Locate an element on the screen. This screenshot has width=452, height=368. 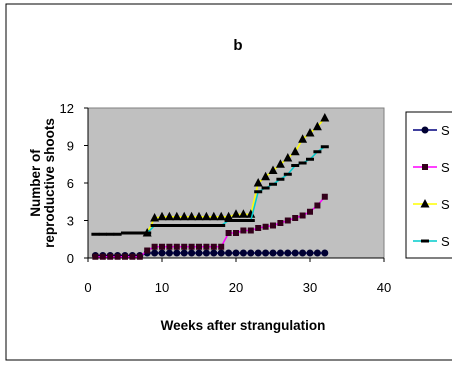
legend-box is located at coordinates (428, 185).